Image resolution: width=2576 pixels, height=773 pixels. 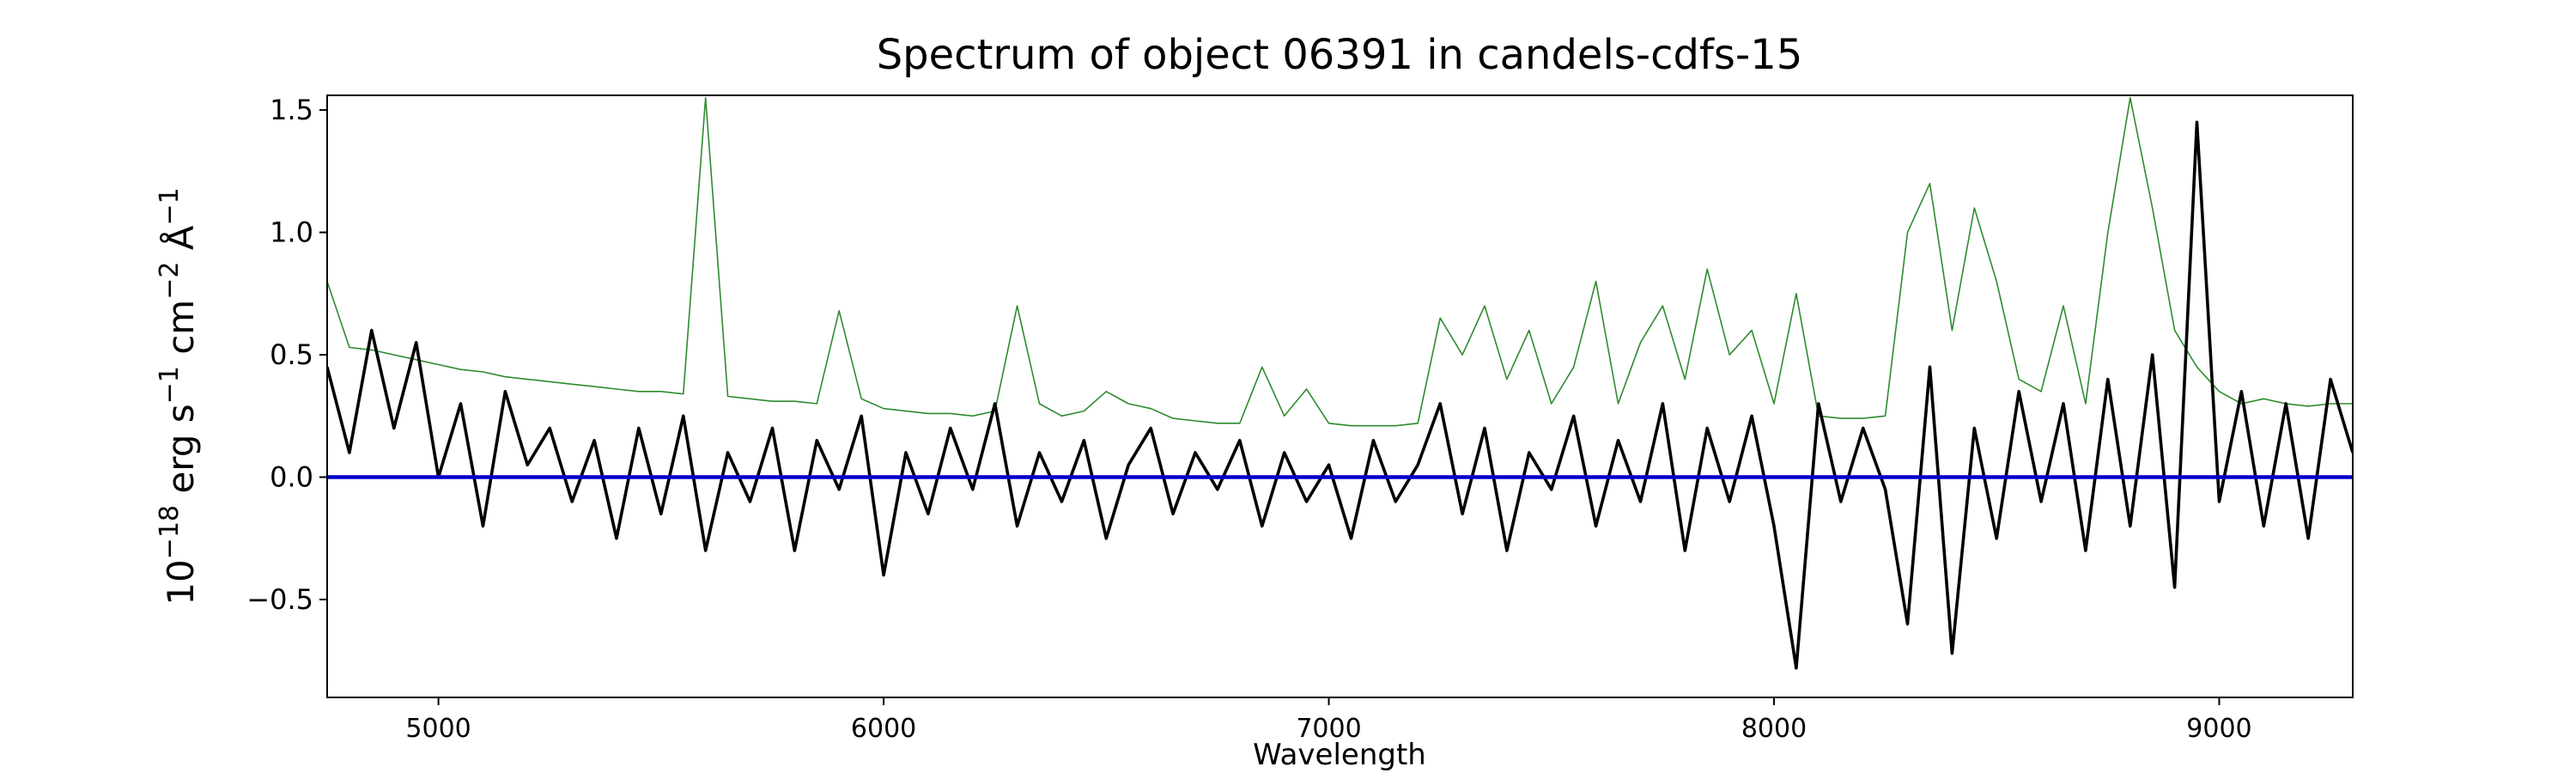 What do you see at coordinates (884, 729) in the screenshot?
I see `x-tick-label: 6000` at bounding box center [884, 729].